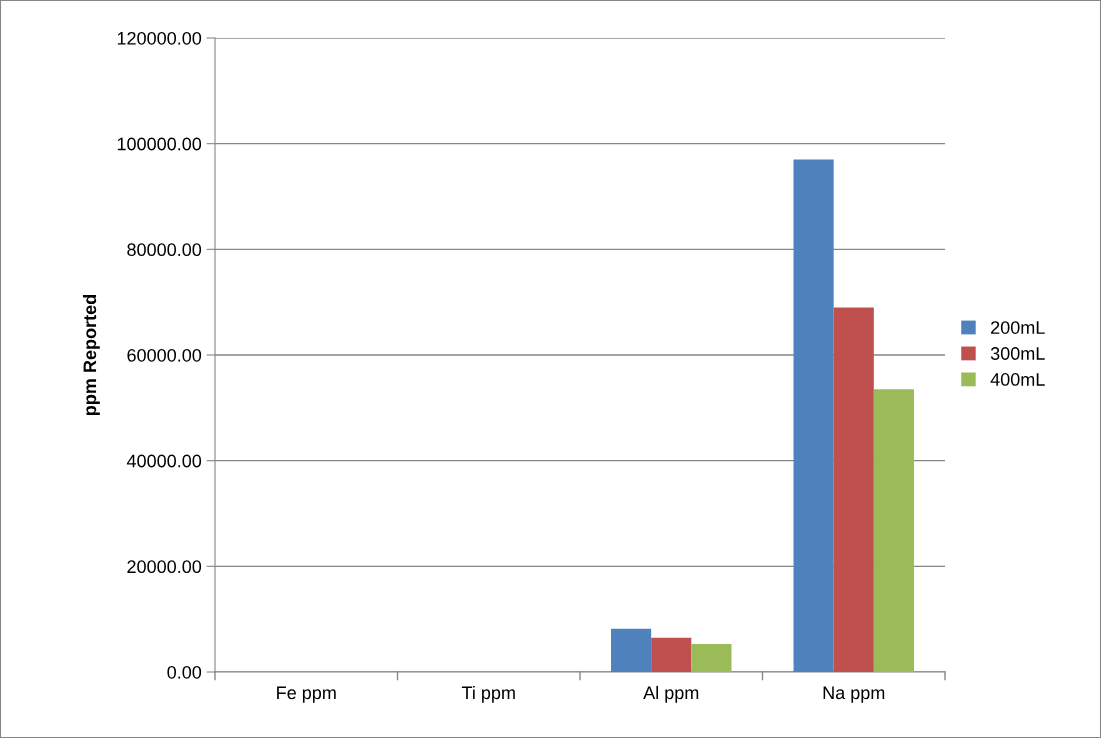  I want to click on y-axis-title: ppm Reported, so click(91, 355).